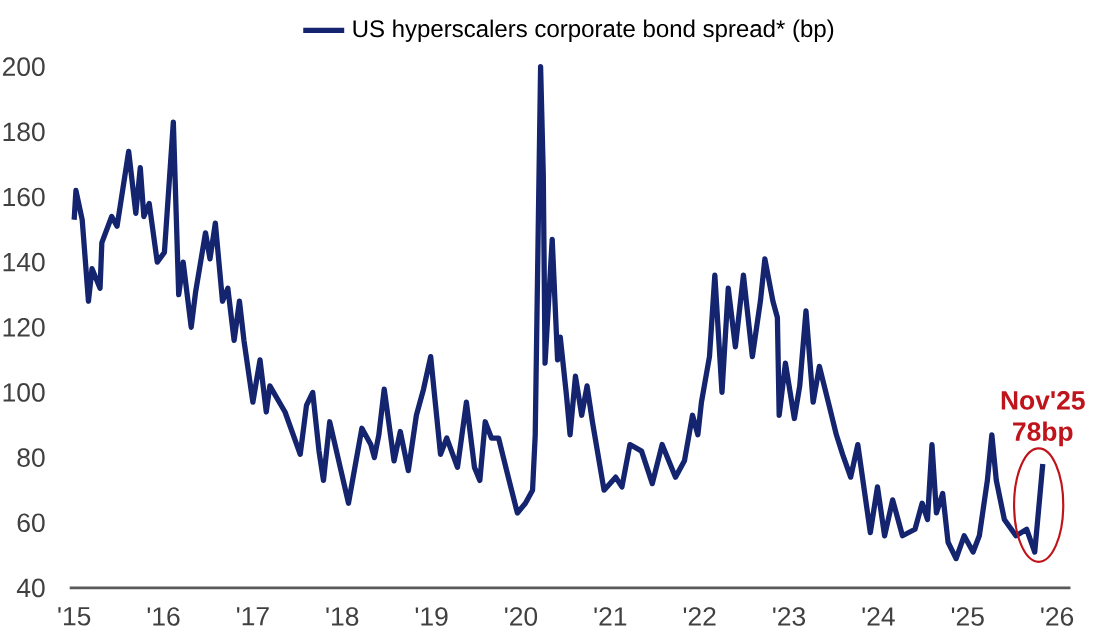  What do you see at coordinates (789, 616) in the screenshot?
I see `x-tick-label: '23` at bounding box center [789, 616].